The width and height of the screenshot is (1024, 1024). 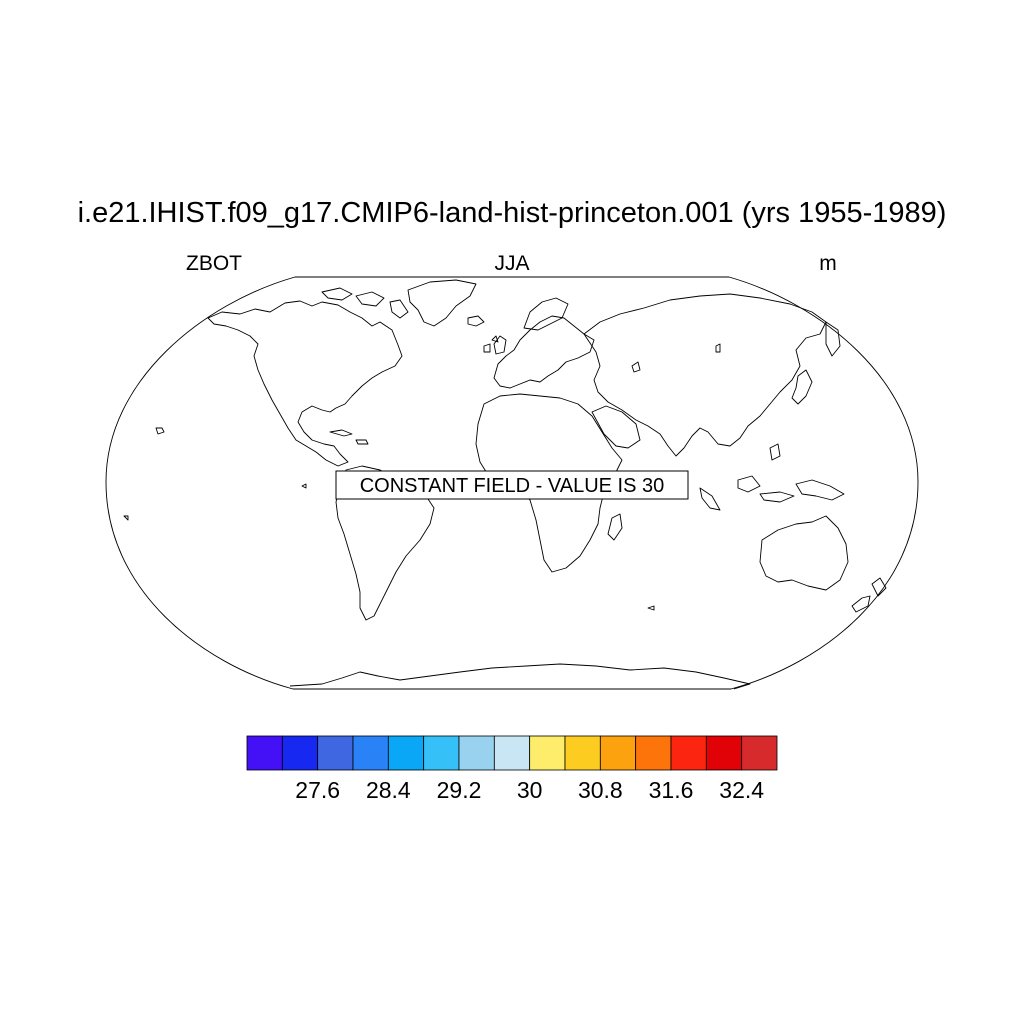 What do you see at coordinates (671, 790) in the screenshot?
I see `colorbar-tick-label: 31.6` at bounding box center [671, 790].